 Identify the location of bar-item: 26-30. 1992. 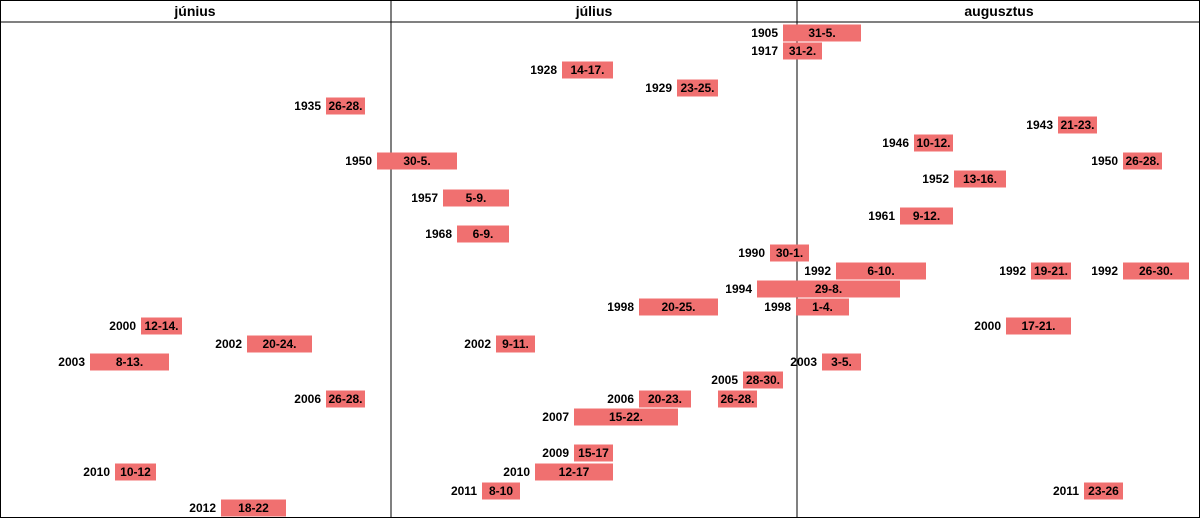
(1140, 271).